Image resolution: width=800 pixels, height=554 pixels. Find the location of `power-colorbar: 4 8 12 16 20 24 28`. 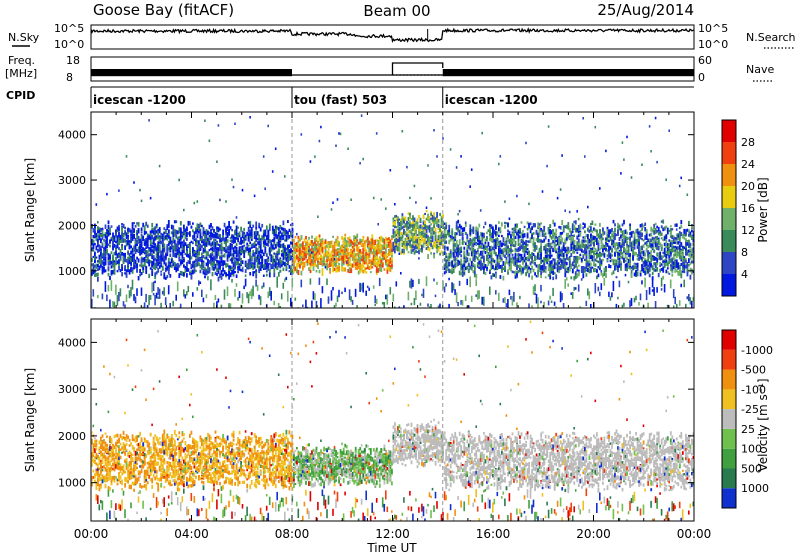

power-colorbar: 4 8 12 16 20 24 28 is located at coordinates (738, 208).